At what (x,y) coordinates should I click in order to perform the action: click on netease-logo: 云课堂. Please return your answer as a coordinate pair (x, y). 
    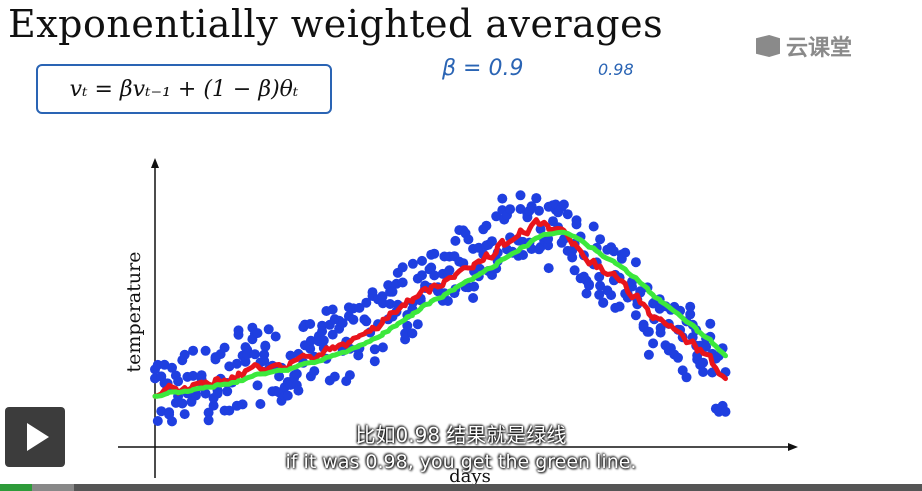
    Looking at the image, I should click on (804, 46).